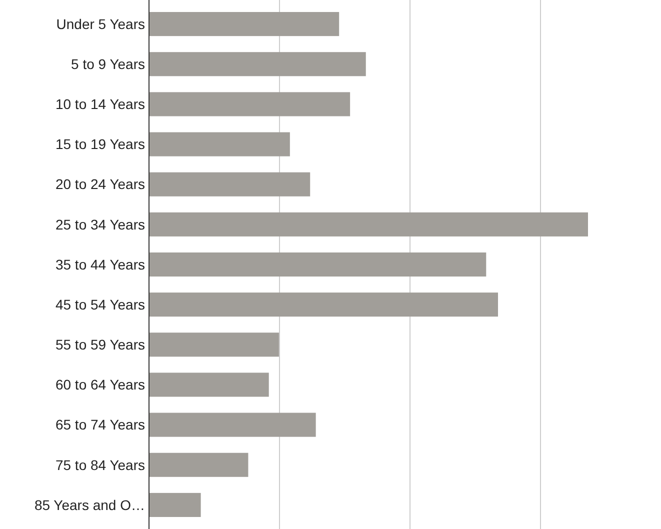 This screenshot has height=529, width=661. What do you see at coordinates (100, 424) in the screenshot?
I see `y-tick-label: 65 to 74 Years` at bounding box center [100, 424].